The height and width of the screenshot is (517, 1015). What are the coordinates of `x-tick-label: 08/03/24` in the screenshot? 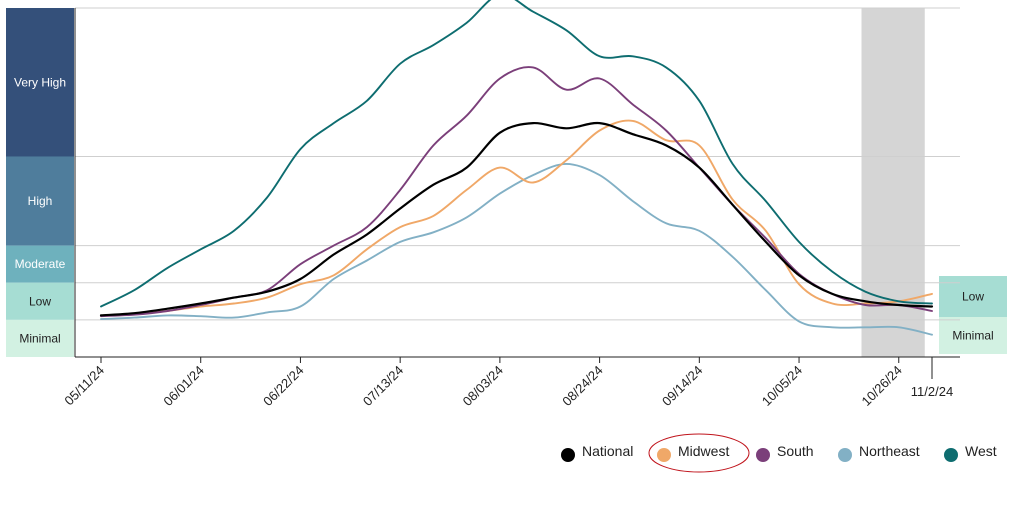 It's located at (483, 386).